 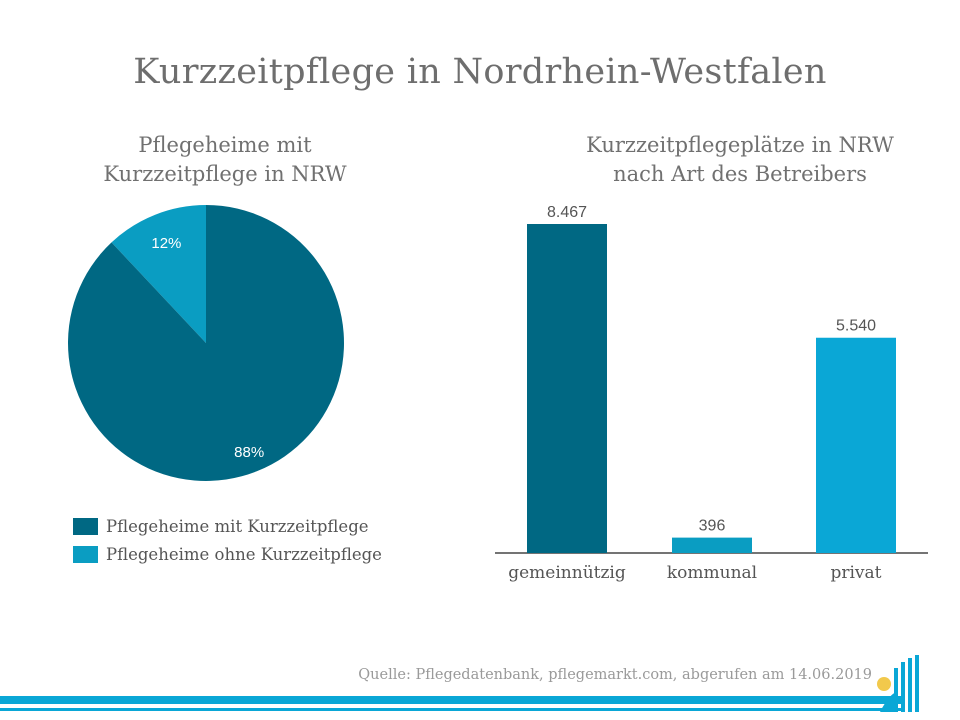 I want to click on legend-label-ohne: Pflegeheime ohne Kurzzeitpflege, so click(x=244, y=554).